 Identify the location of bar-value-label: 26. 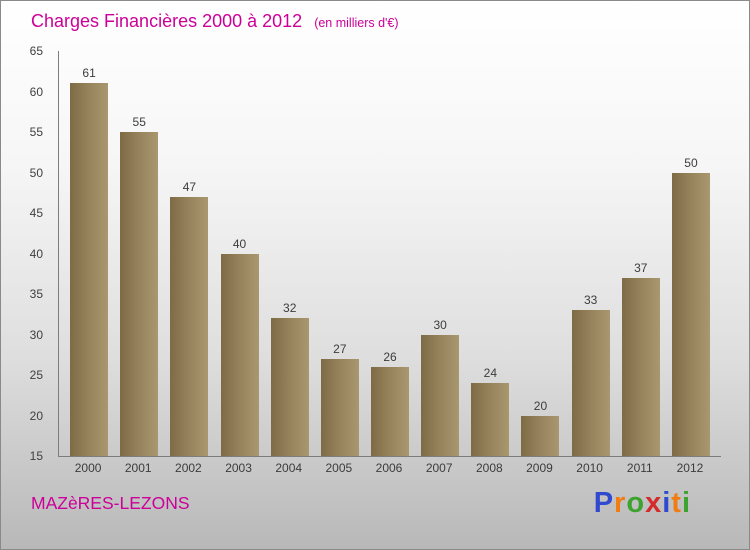
(390, 356).